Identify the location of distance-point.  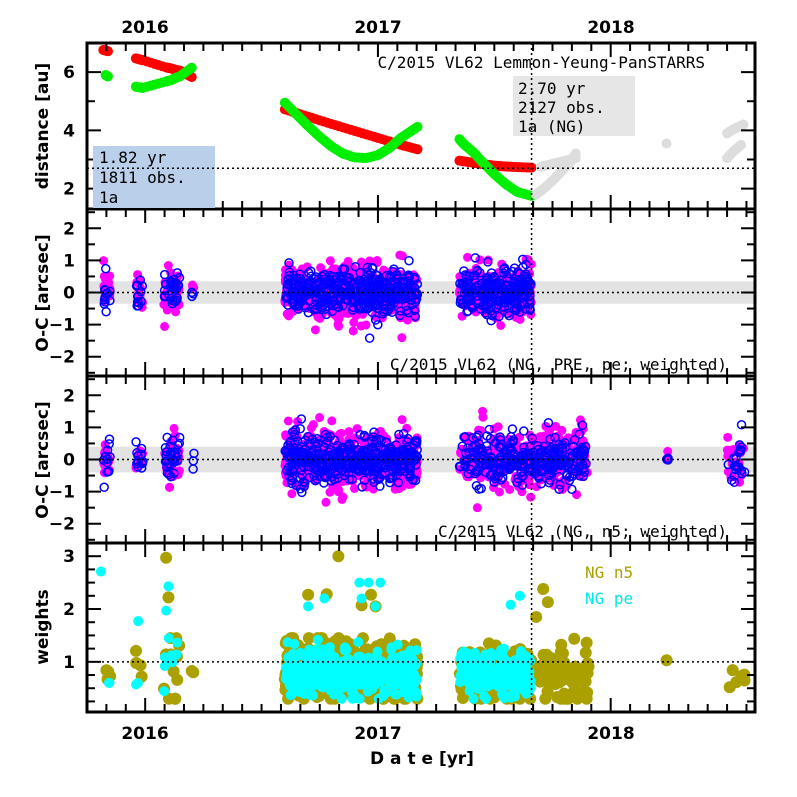
(417, 126).